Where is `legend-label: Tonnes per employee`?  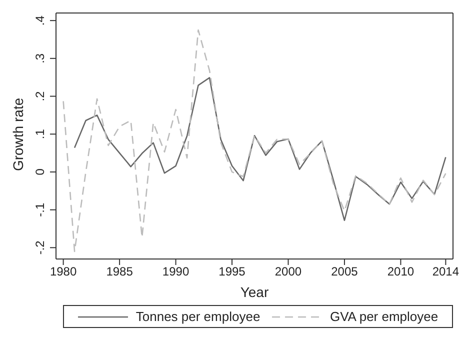
legend-label: Tonnes per employee is located at coordinates (197, 316).